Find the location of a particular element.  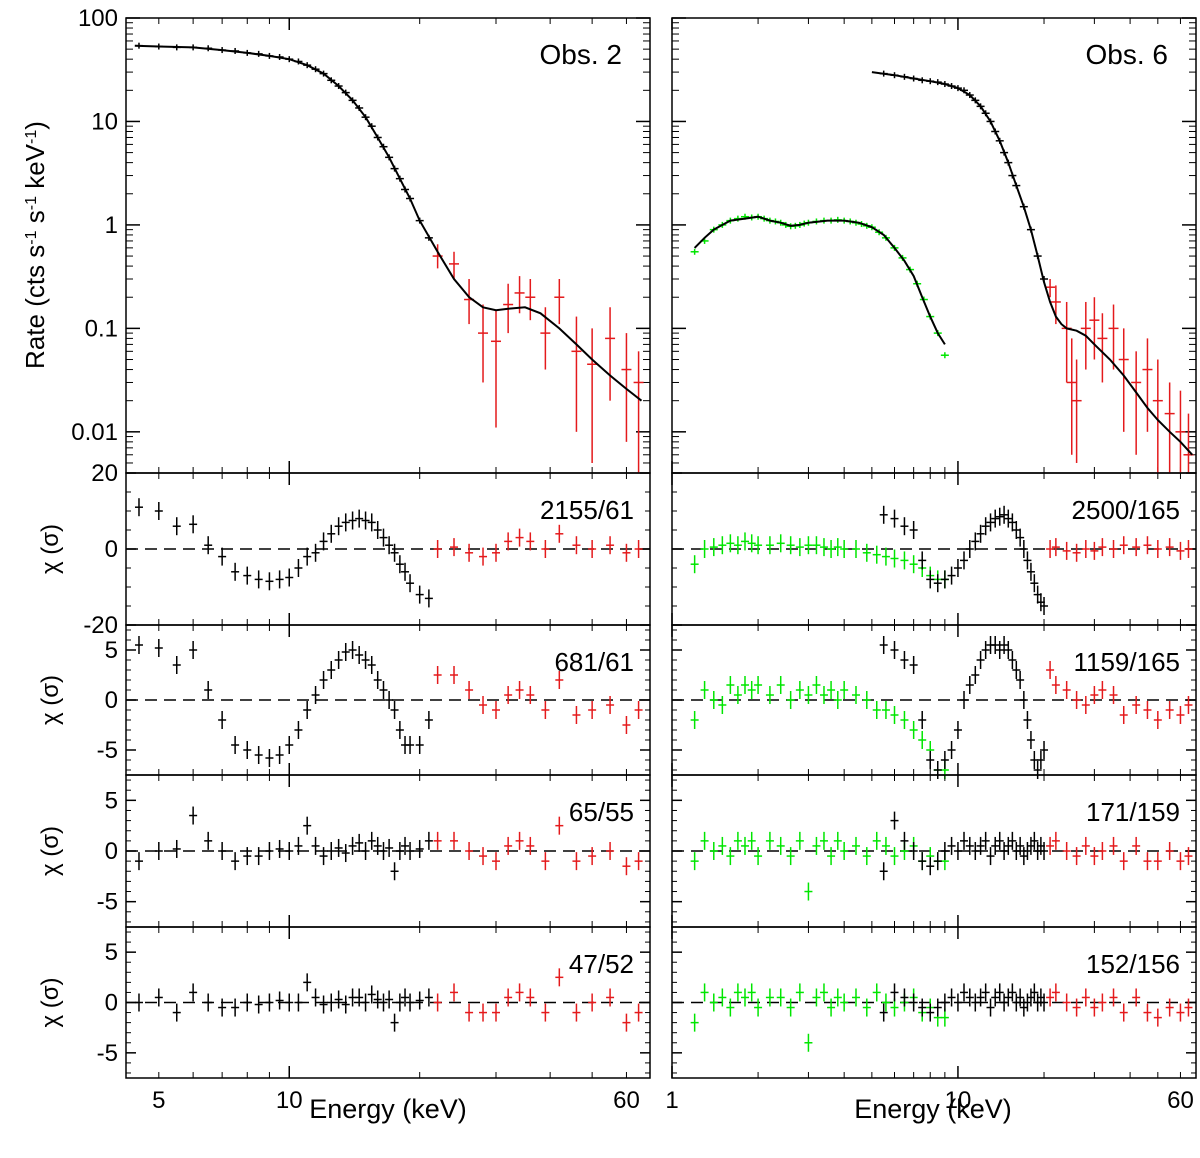

ylabel-spectrum: Rate (cts s-1 s-1 keV-1) is located at coordinates (35, 245).